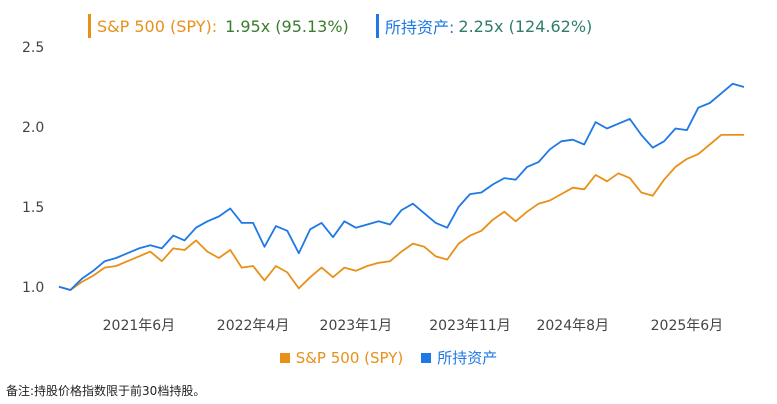 The width and height of the screenshot is (777, 404). I want to click on x-tick-label: 2023年11月, so click(469, 326).